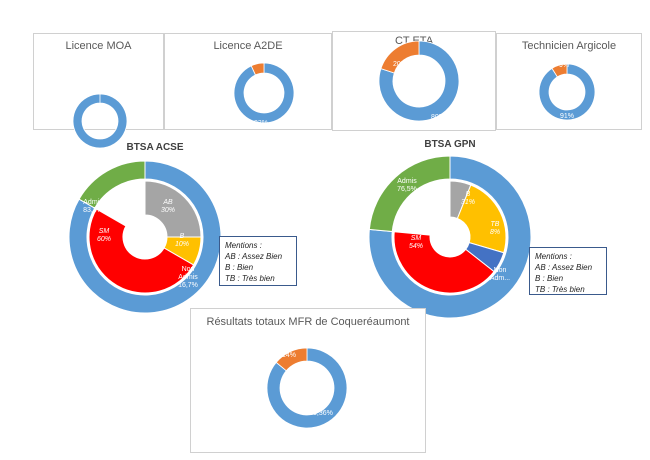  Describe the element at coordinates (308, 322) in the screenshot. I see `chart-title: Résultats totaux MFR de Coqueréaumont` at that location.